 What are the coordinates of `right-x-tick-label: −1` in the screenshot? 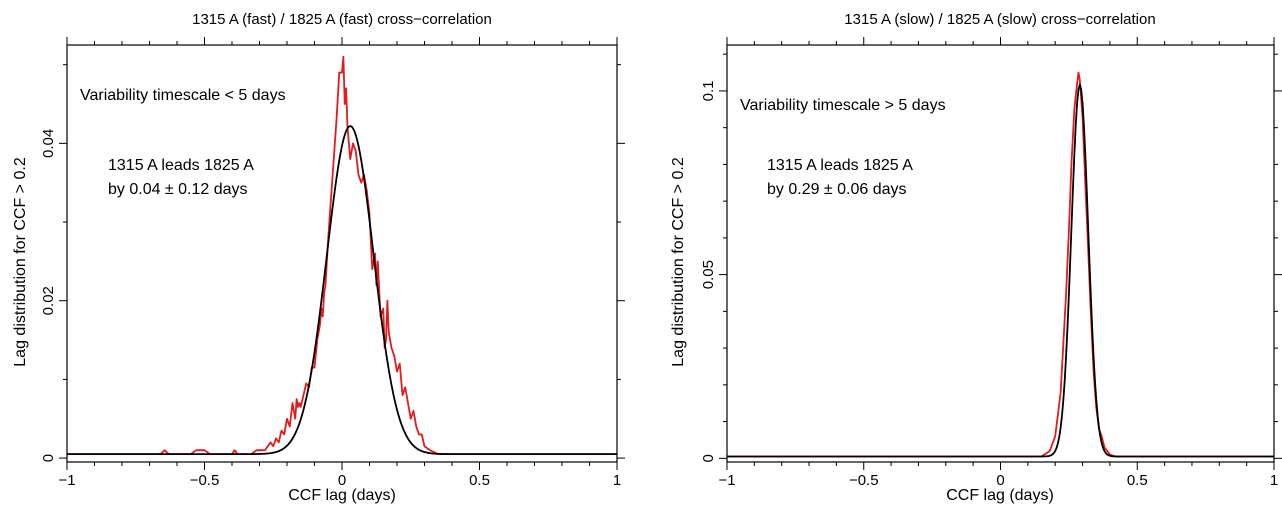 It's located at (726, 480).